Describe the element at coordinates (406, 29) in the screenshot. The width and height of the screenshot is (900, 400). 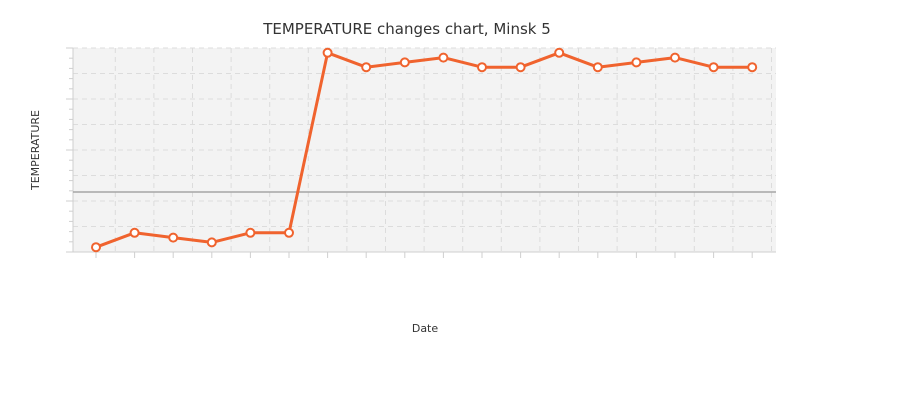
I see `chart-title: TEMPERATURE changes chart, Minsk 5` at that location.